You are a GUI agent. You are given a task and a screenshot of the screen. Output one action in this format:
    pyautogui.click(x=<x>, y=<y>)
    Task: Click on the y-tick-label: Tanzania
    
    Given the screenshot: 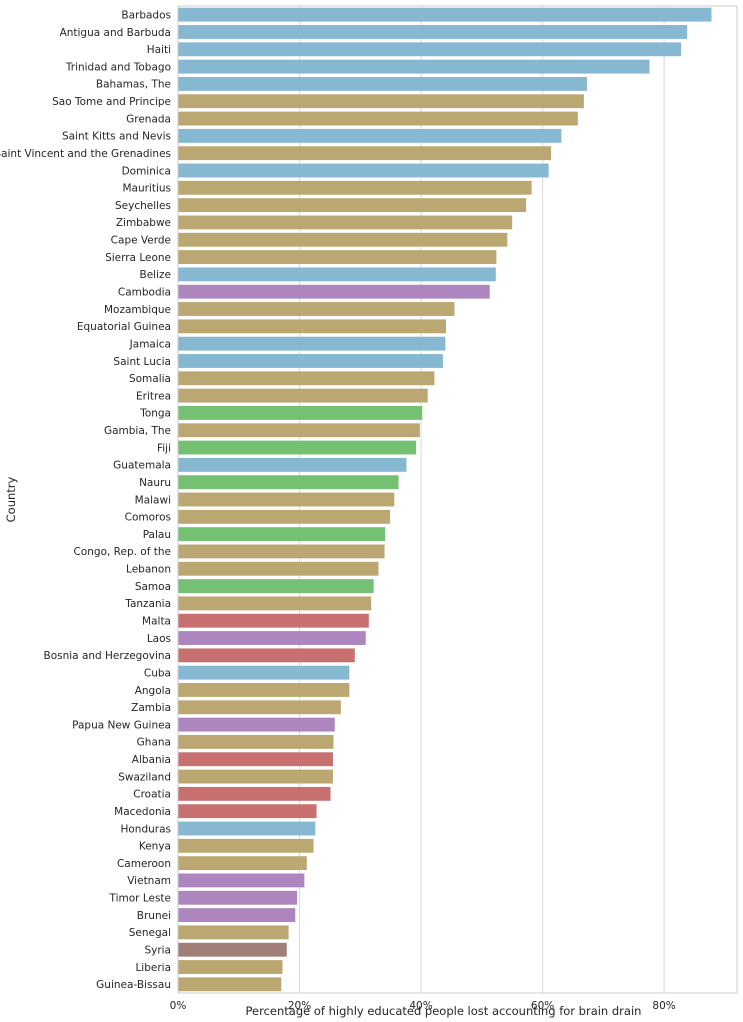 What is the action you would take?
    pyautogui.click(x=147, y=604)
    